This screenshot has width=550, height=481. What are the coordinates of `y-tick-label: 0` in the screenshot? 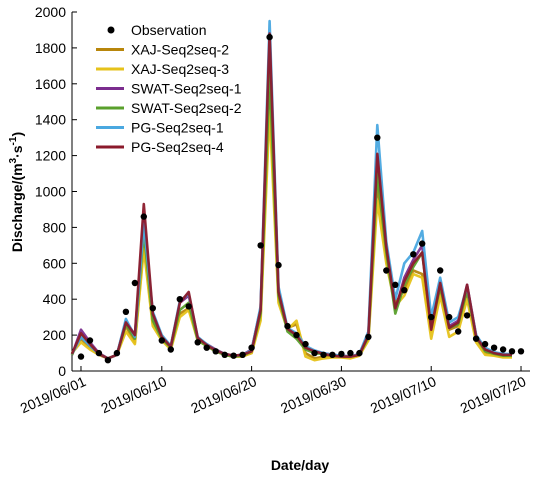 It's located at (62, 371).